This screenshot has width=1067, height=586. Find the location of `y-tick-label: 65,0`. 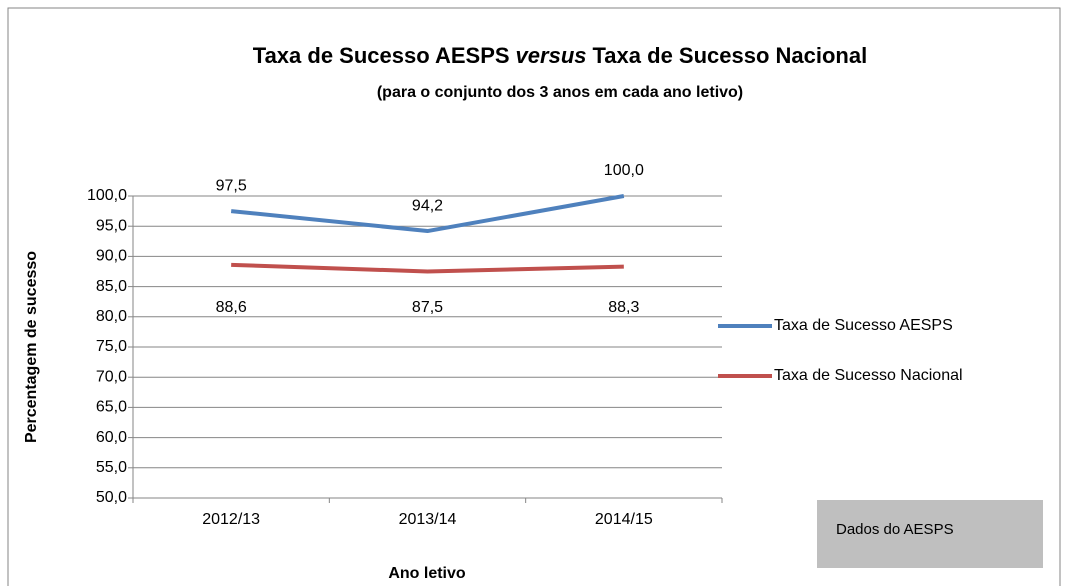

y-tick-label: 65,0 is located at coordinates (111, 407).